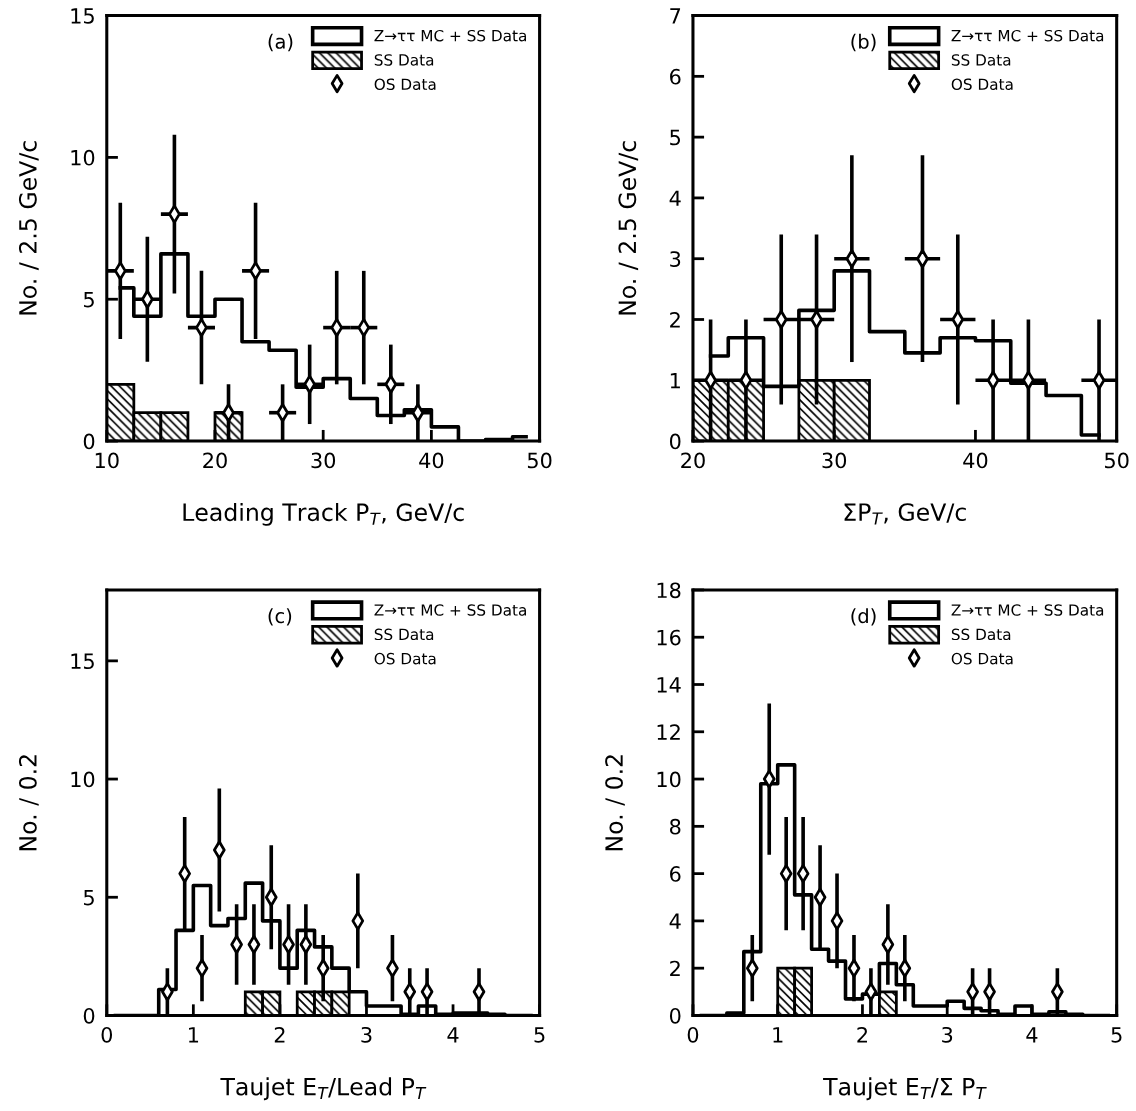 The width and height of the screenshot is (1136, 1111). Describe the element at coordinates (280, 42) in the screenshot. I see `annotation: (a)` at that location.